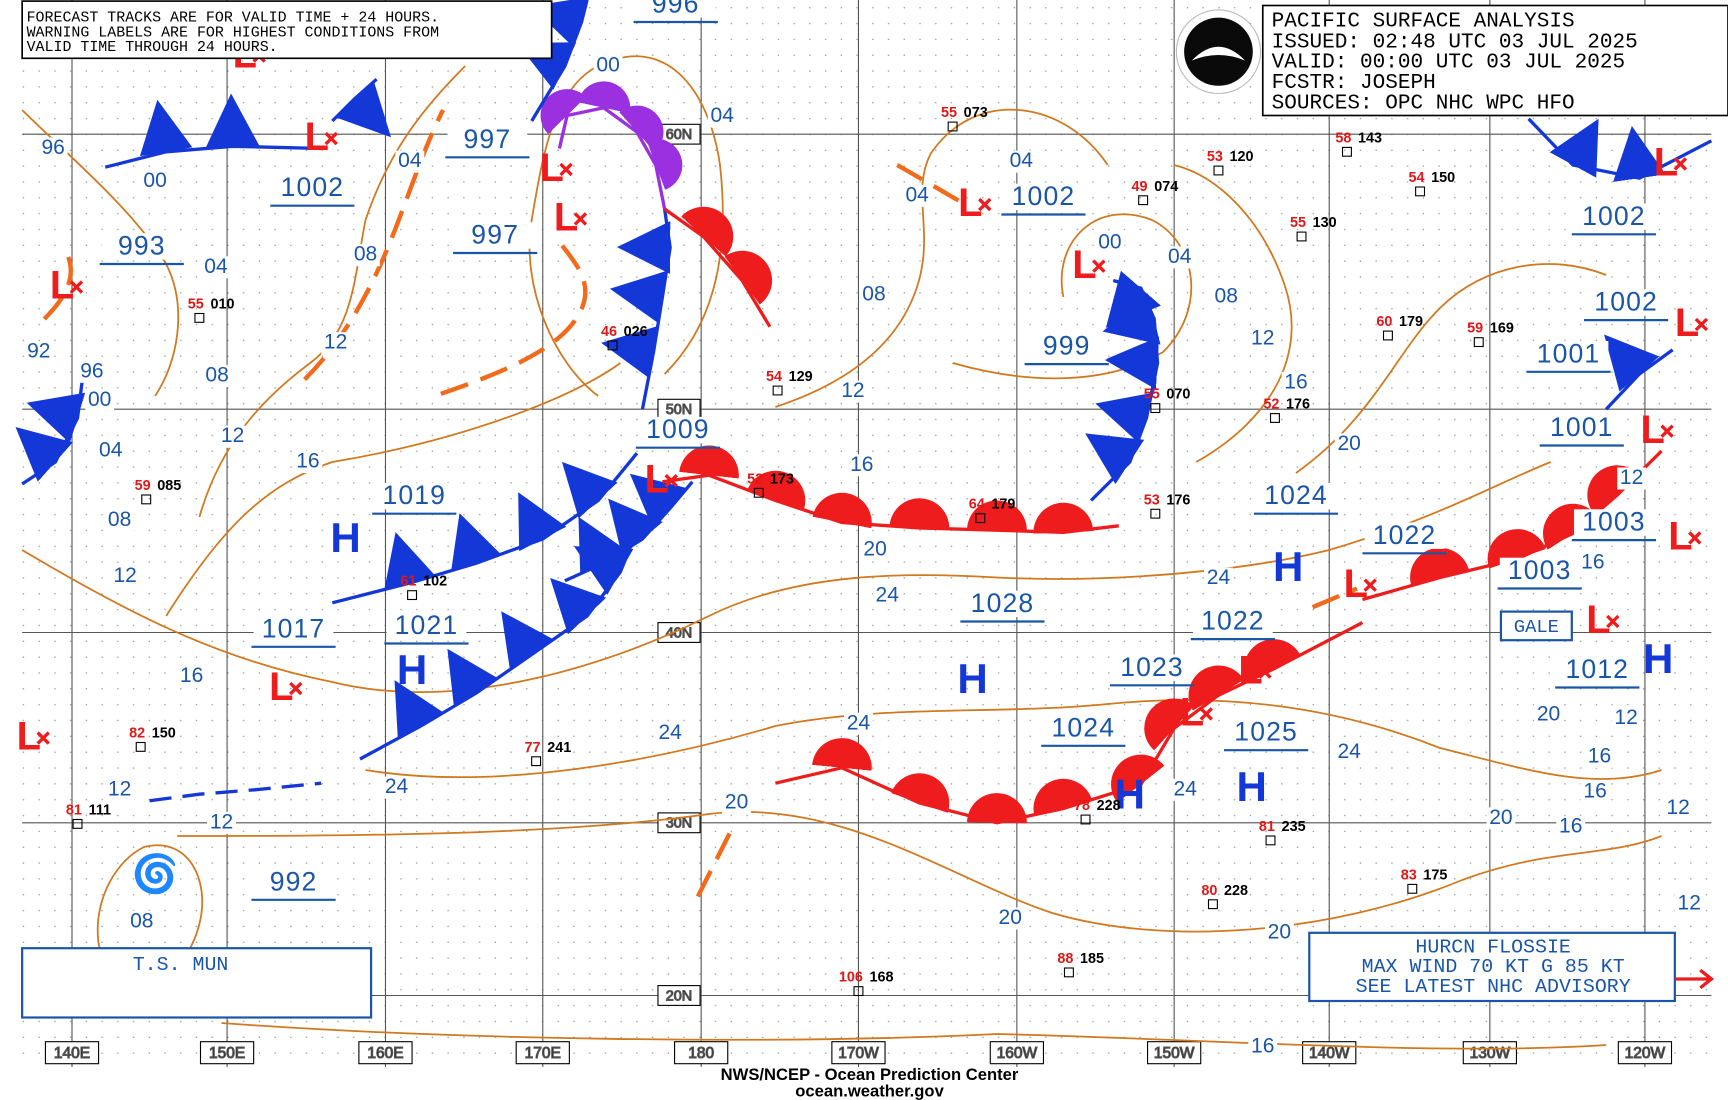 The height and width of the screenshot is (1100, 1728). Describe the element at coordinates (1411, 322) in the screenshot. I see `station-pressure: 179` at that location.